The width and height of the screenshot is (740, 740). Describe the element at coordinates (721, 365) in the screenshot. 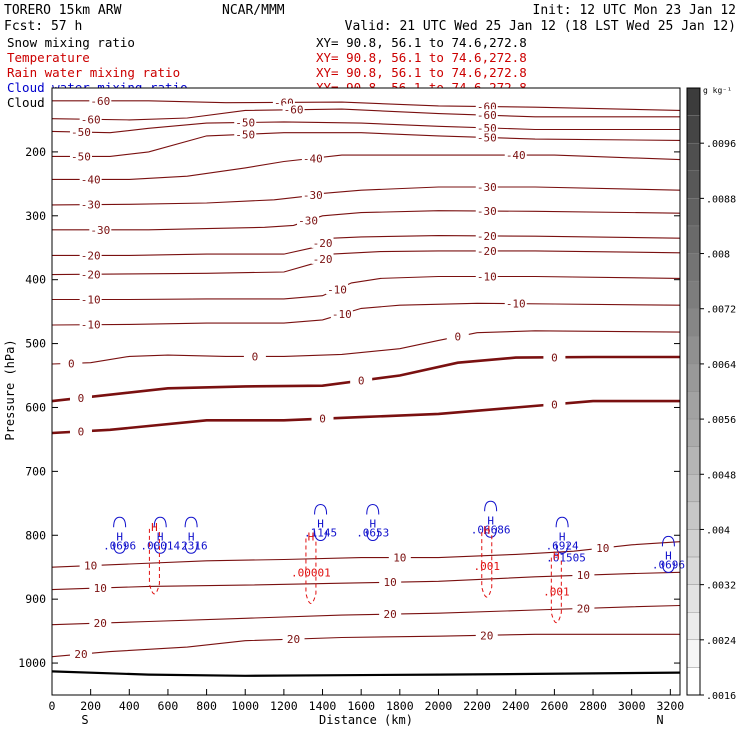

I see `colorbar-label: .0064` at that location.